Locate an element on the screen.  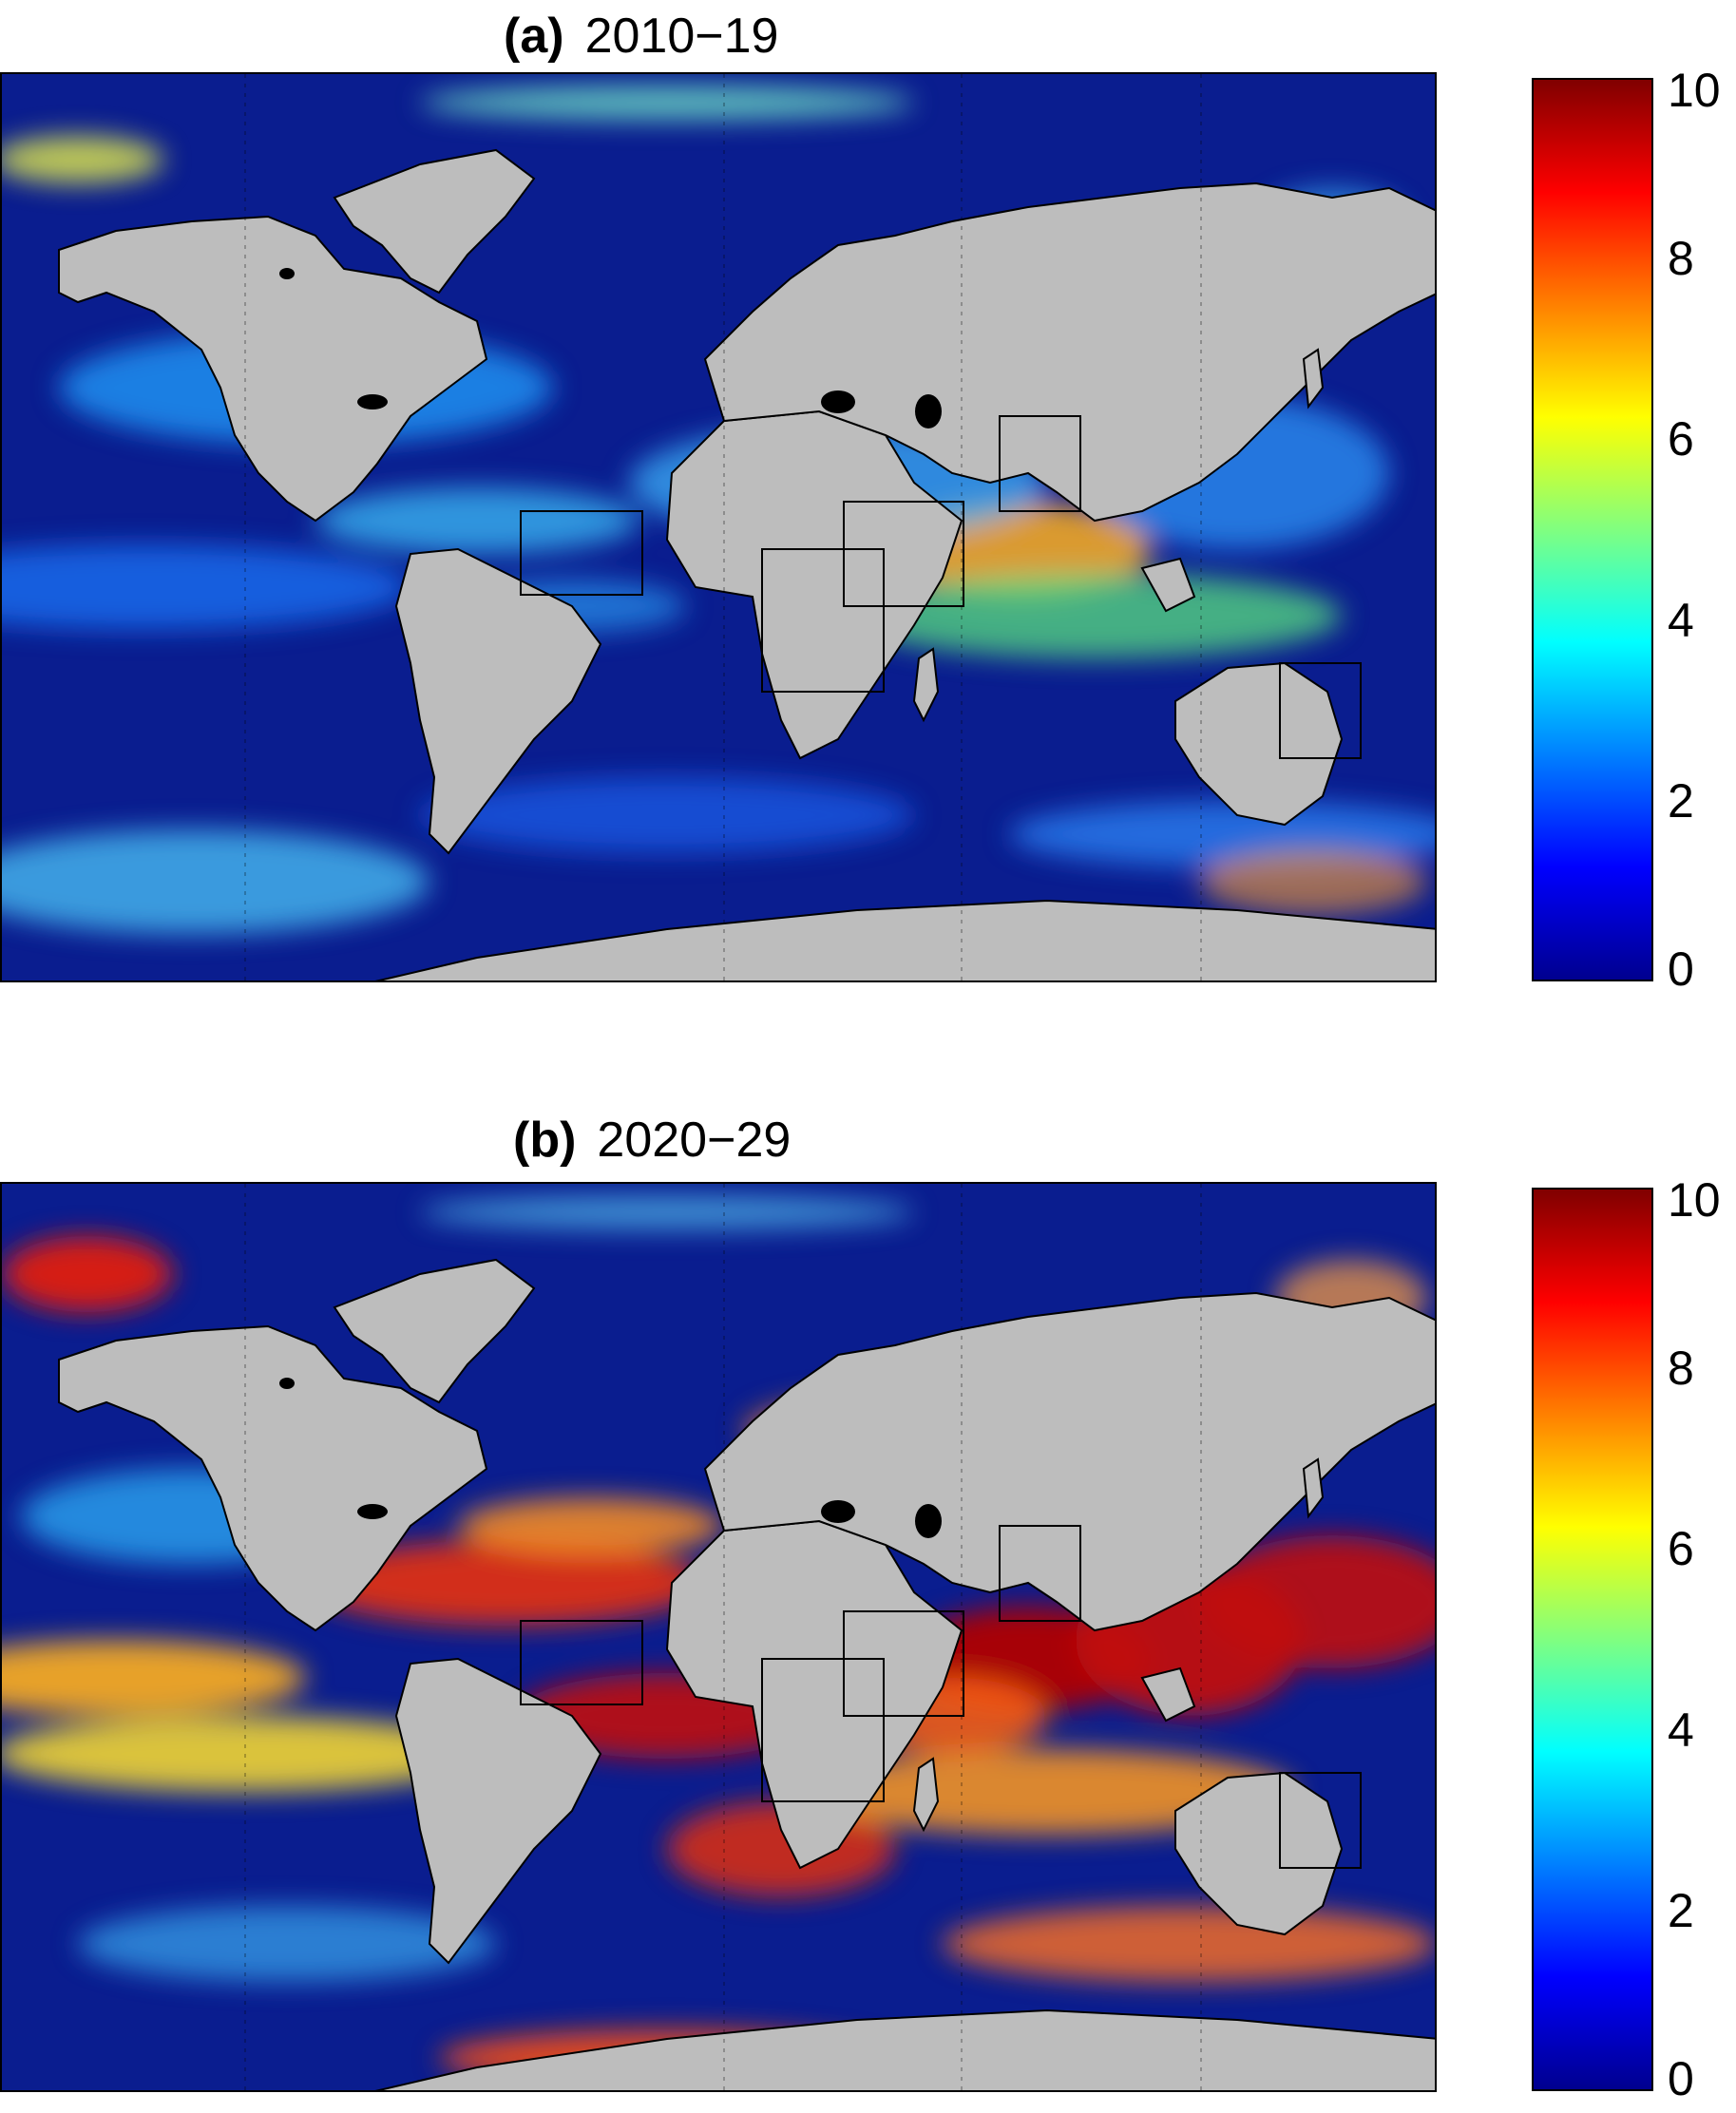
panel-b-colorbar-gradient is located at coordinates (1593, 1639).